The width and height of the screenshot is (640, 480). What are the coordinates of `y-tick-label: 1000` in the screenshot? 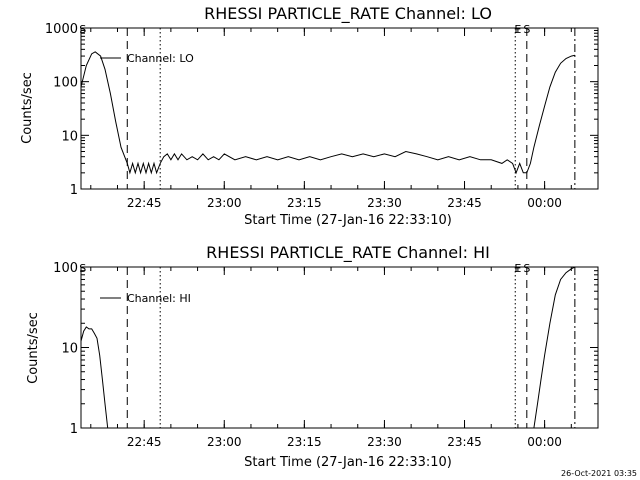 It's located at (61, 29).